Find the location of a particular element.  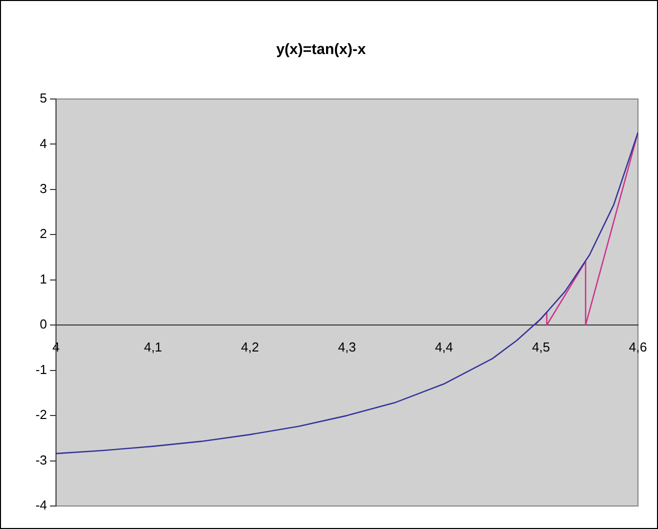

y-tick-label: -4 is located at coordinates (41, 505).